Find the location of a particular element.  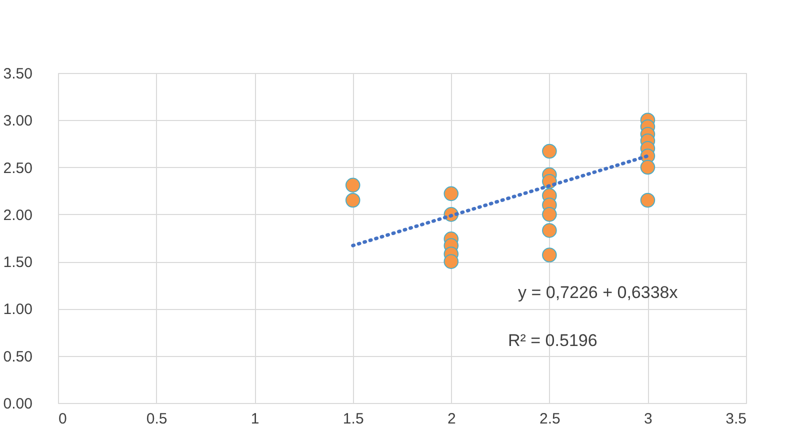

x-tick-label: 0.5 is located at coordinates (157, 419).